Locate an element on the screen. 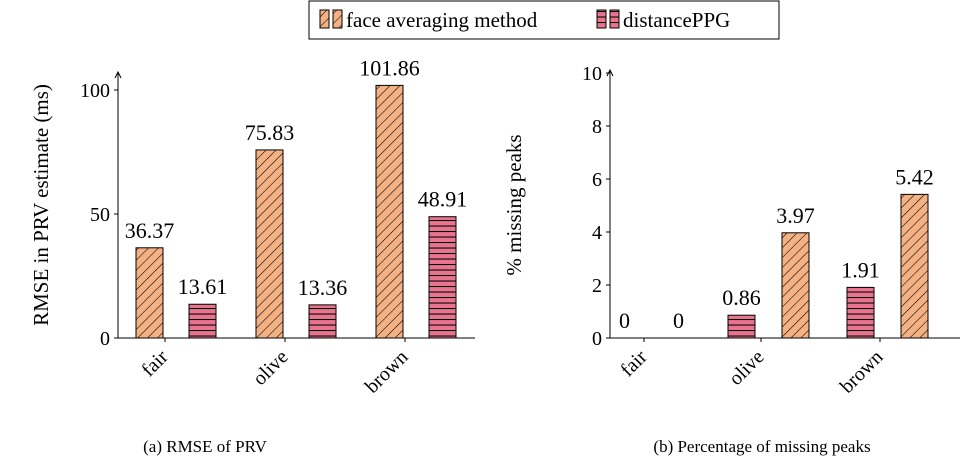  y-axis-label-missing-peaks: % missing peaks is located at coordinates (514, 204).